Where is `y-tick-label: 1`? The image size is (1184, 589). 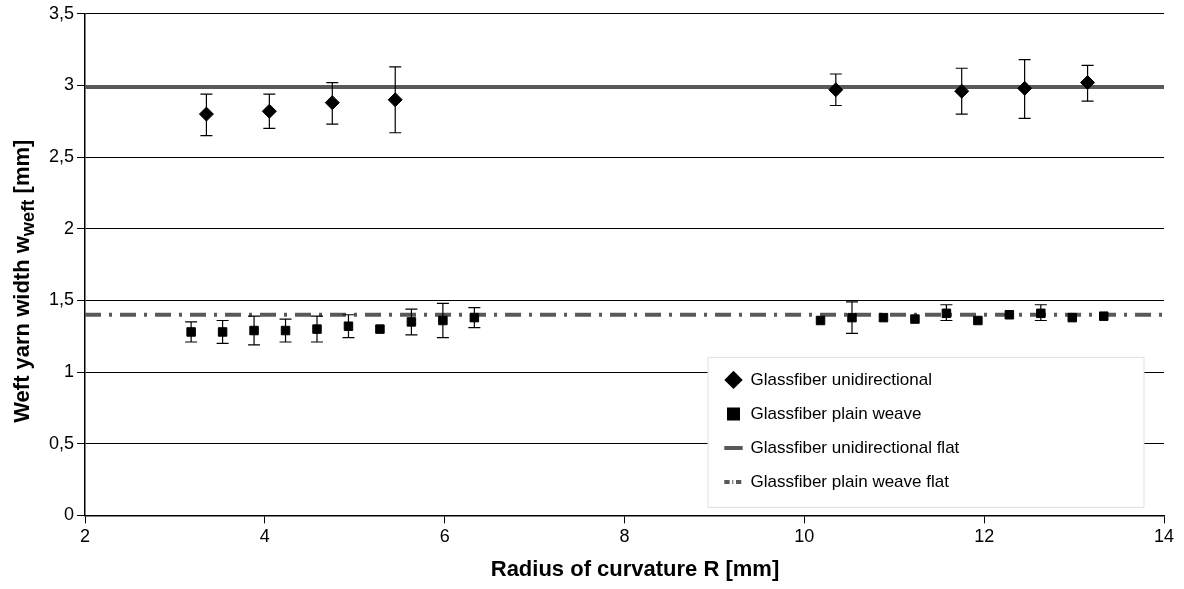
y-tick-label: 1 is located at coordinates (69, 371).